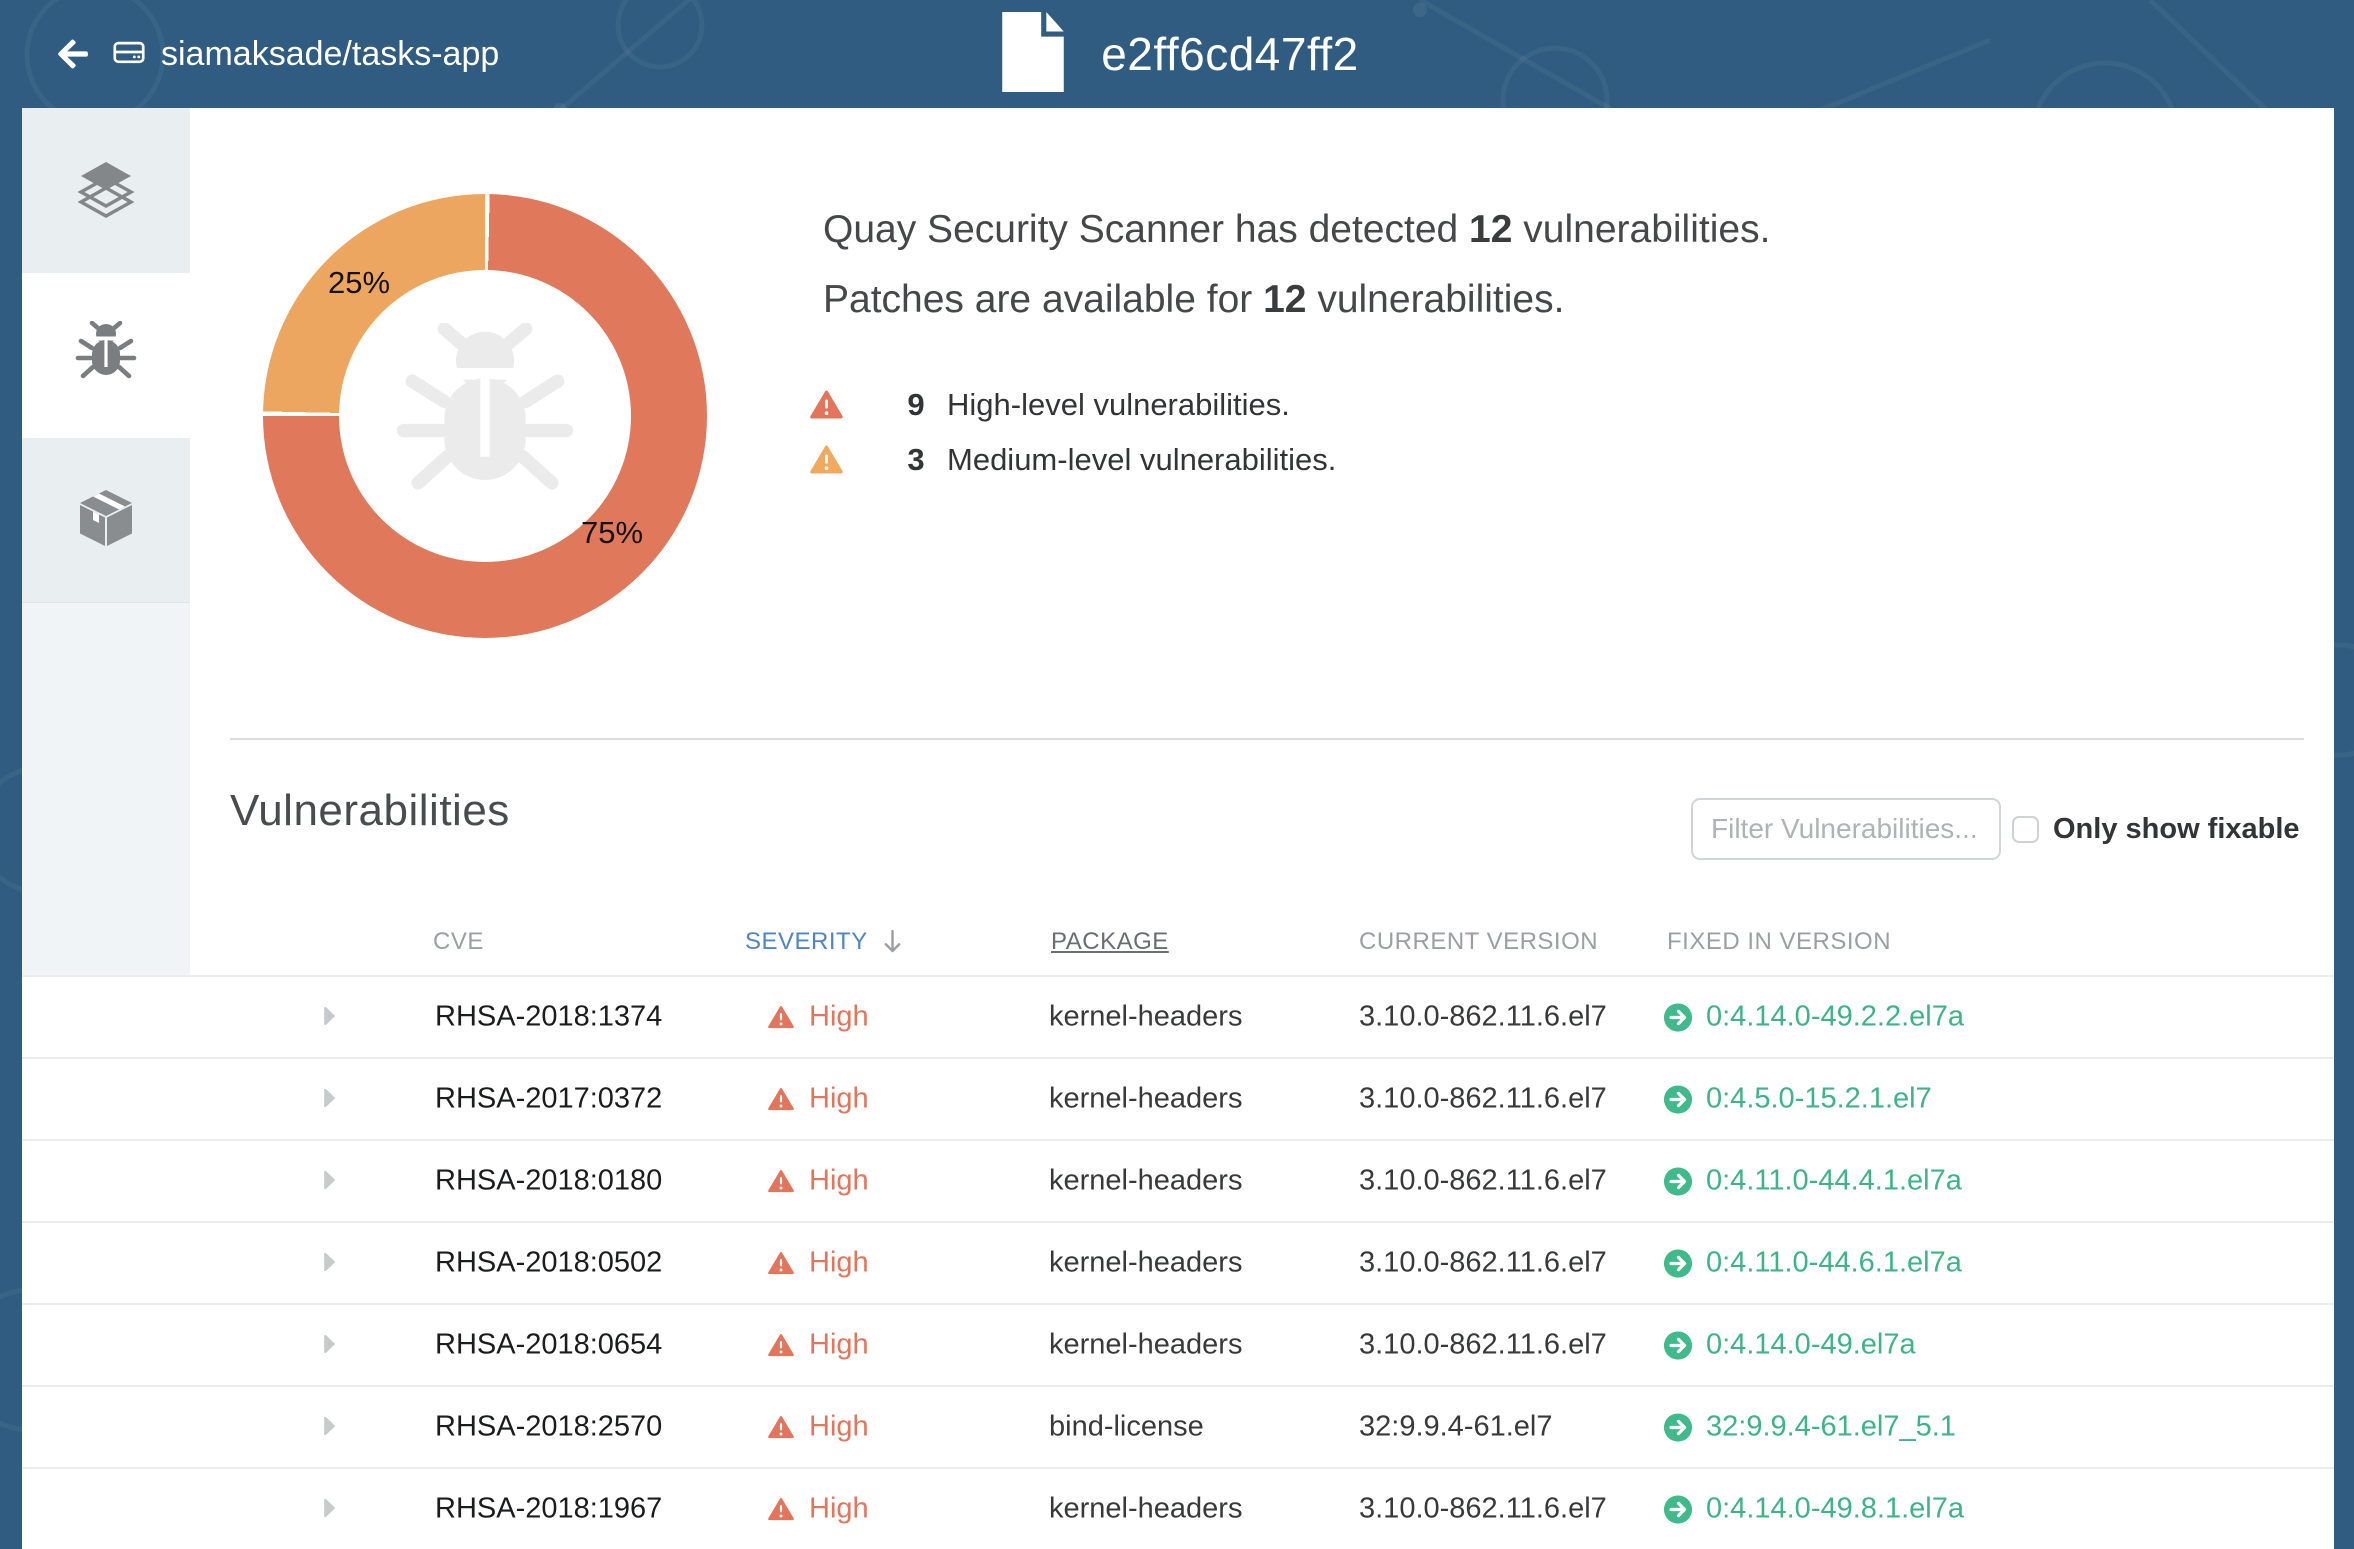 This screenshot has width=2354, height=1549. I want to click on fixed-version-link: 0:4.14.0-49.2.2.el7a, so click(1813, 1017).